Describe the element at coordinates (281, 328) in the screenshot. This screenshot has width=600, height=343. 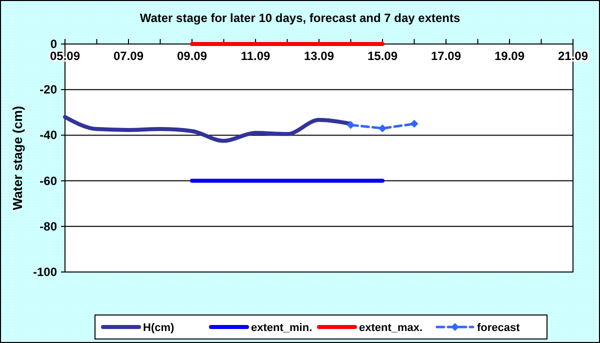
I see `legend-label: extent_min.` at that location.